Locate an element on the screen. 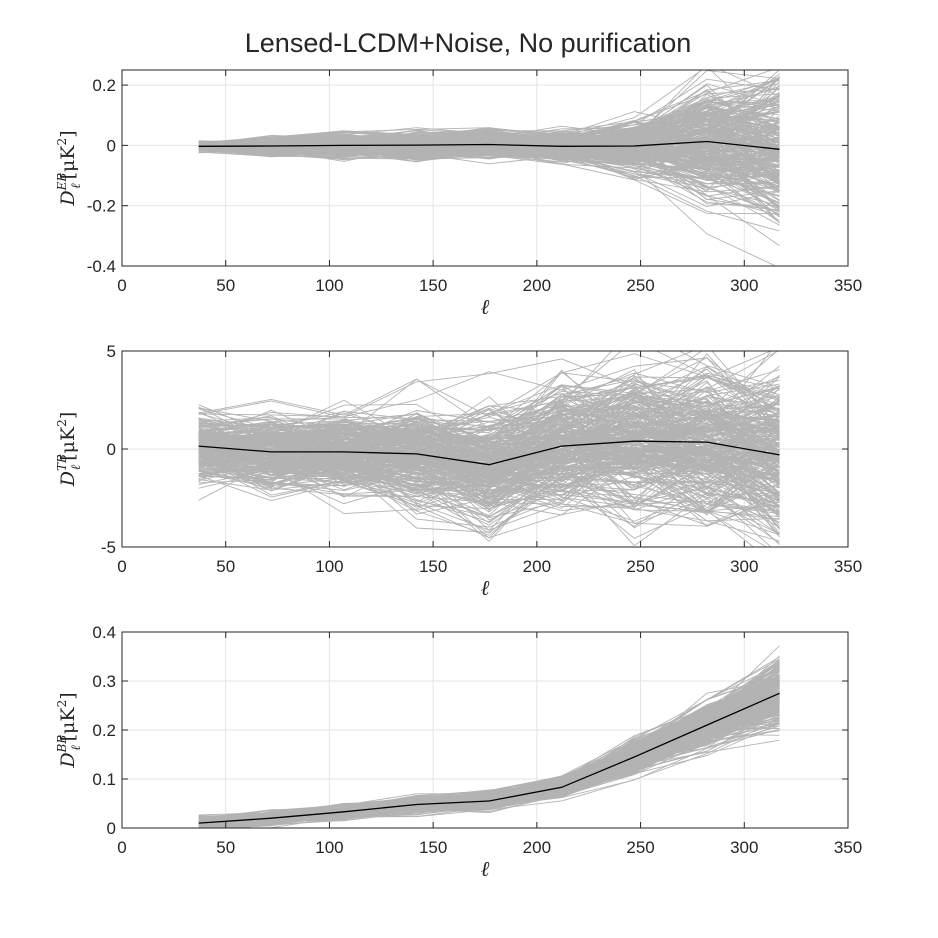  figure-title: Lensed-LCDM+Noise, No purification is located at coordinates (468, 43).